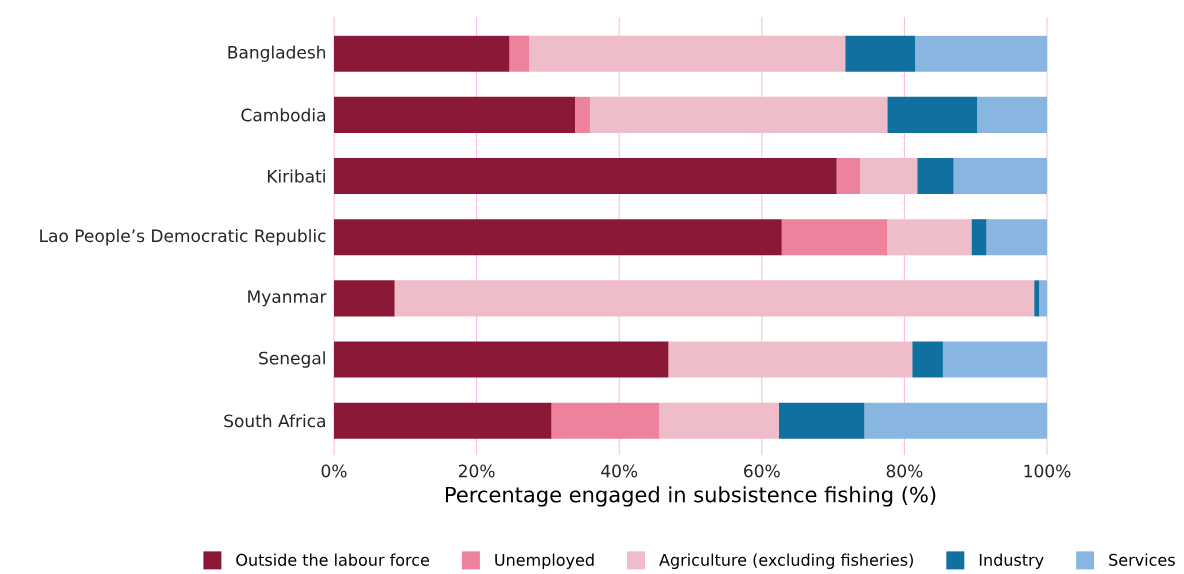 This screenshot has width=1184, height=574. What do you see at coordinates (333, 559) in the screenshot?
I see `legend-label: Outside the labour force` at bounding box center [333, 559].